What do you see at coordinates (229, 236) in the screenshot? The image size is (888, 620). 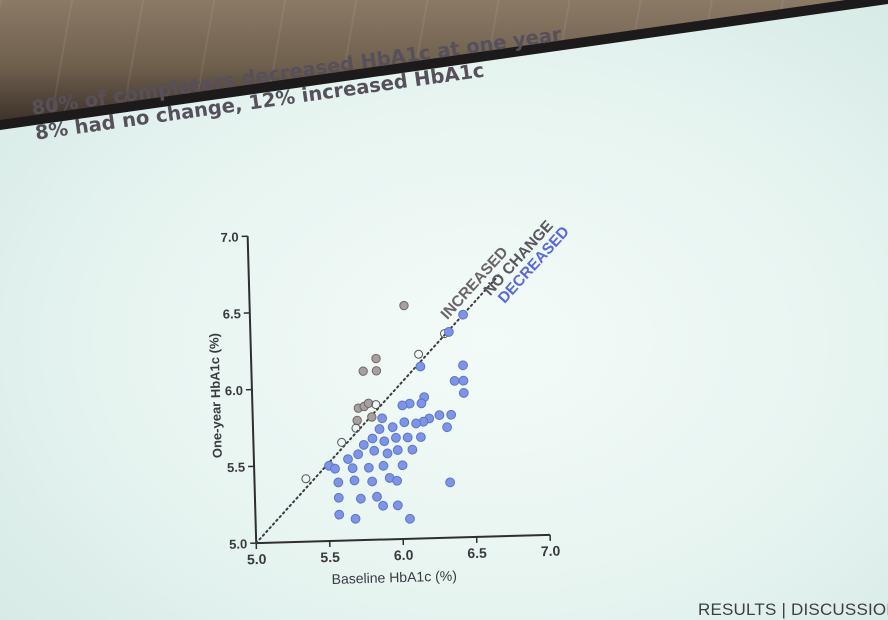 I see `y-tick-label: 7.0` at bounding box center [229, 236].